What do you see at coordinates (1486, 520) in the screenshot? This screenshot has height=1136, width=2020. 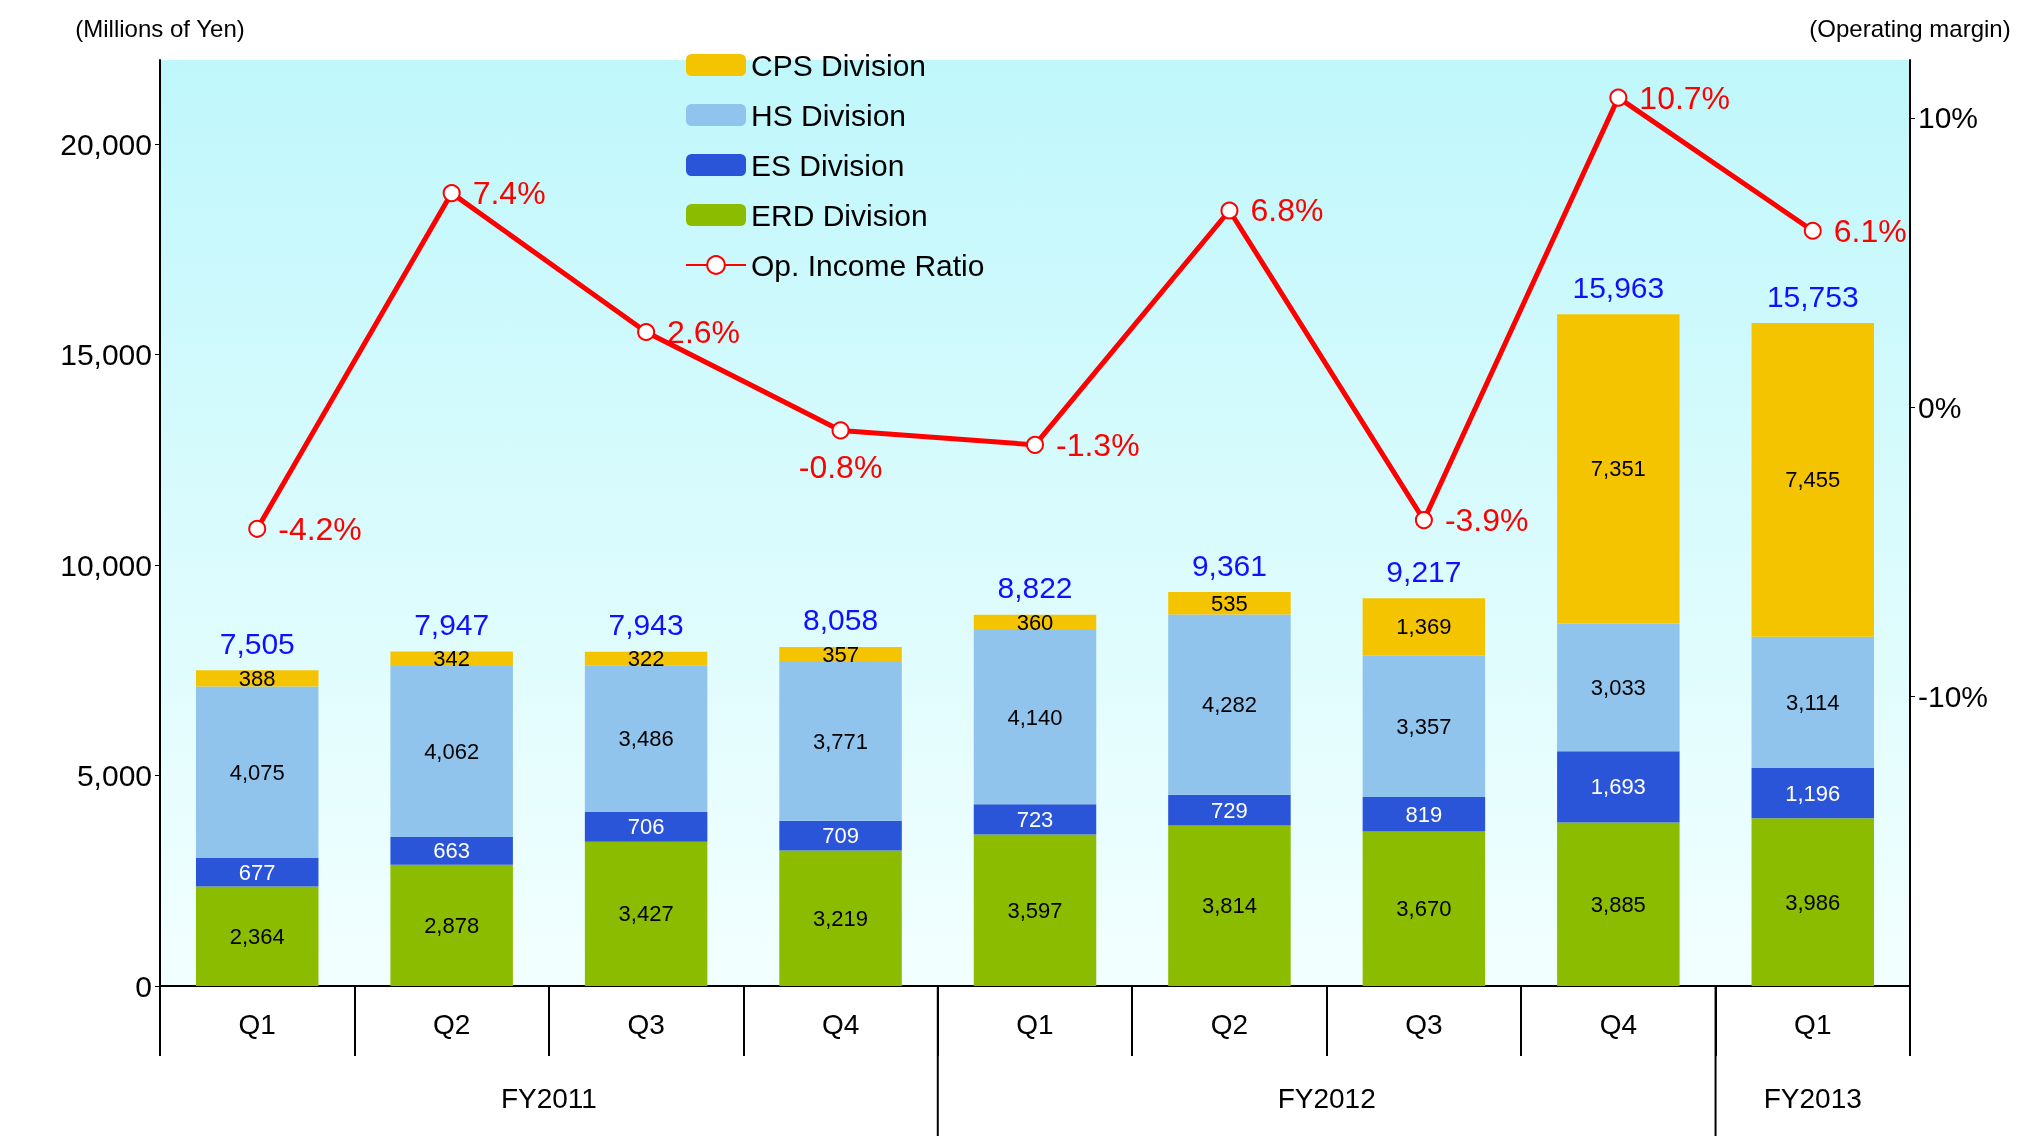 I see `data-label: -3.9%` at bounding box center [1486, 520].